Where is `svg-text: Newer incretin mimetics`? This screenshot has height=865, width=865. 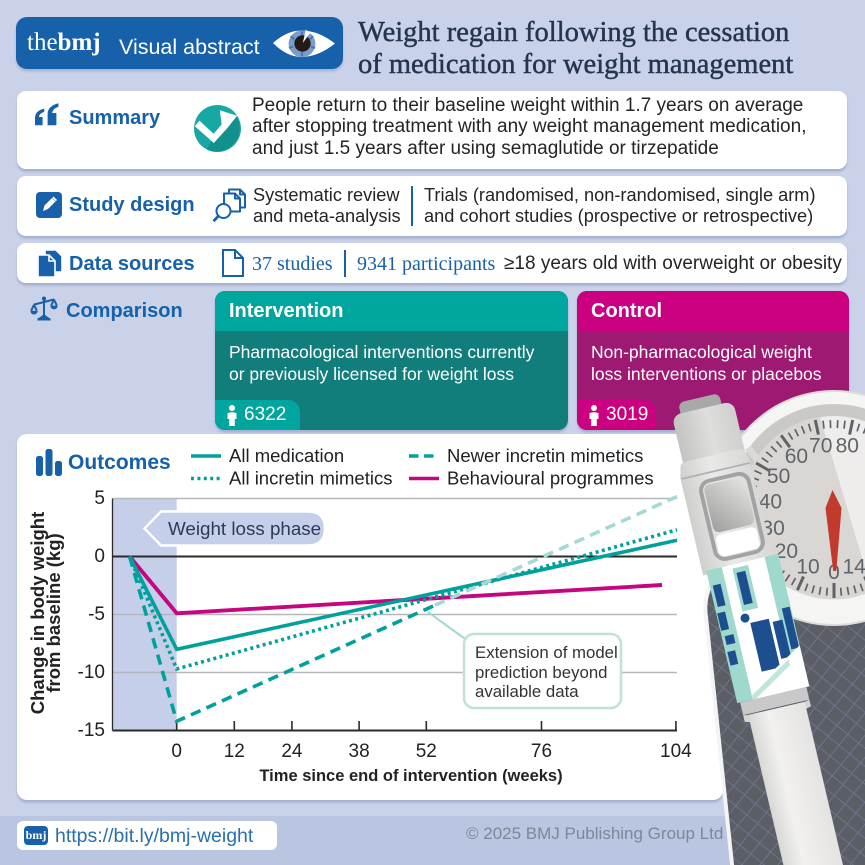 svg-text: Newer incretin mimetics is located at coordinates (545, 455).